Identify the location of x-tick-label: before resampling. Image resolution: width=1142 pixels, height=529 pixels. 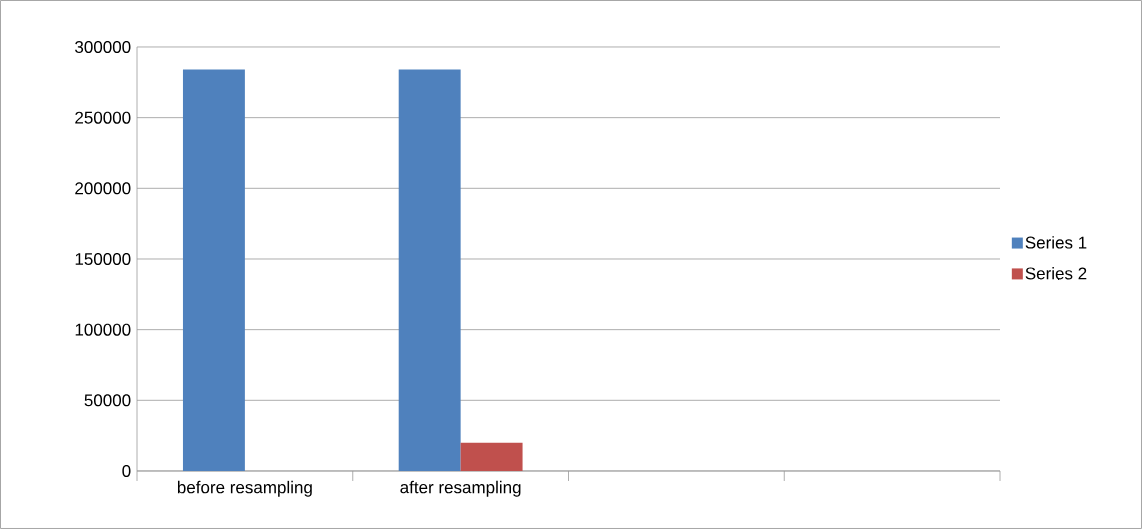
(244, 488).